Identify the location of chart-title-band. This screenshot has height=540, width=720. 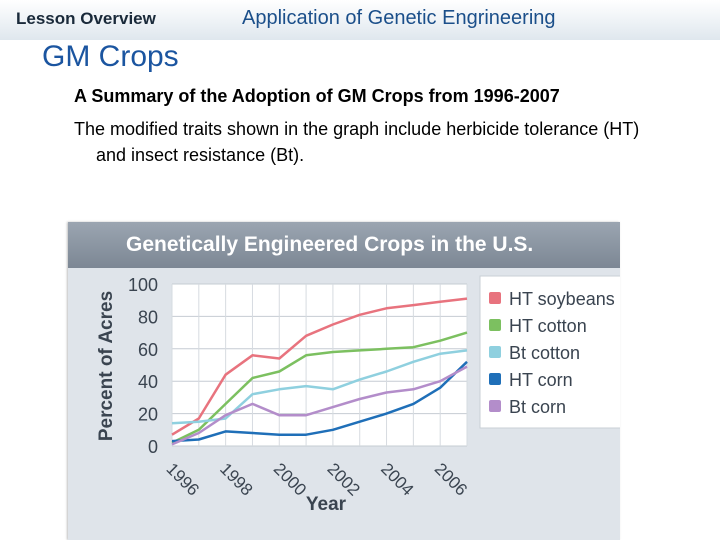
(344, 245).